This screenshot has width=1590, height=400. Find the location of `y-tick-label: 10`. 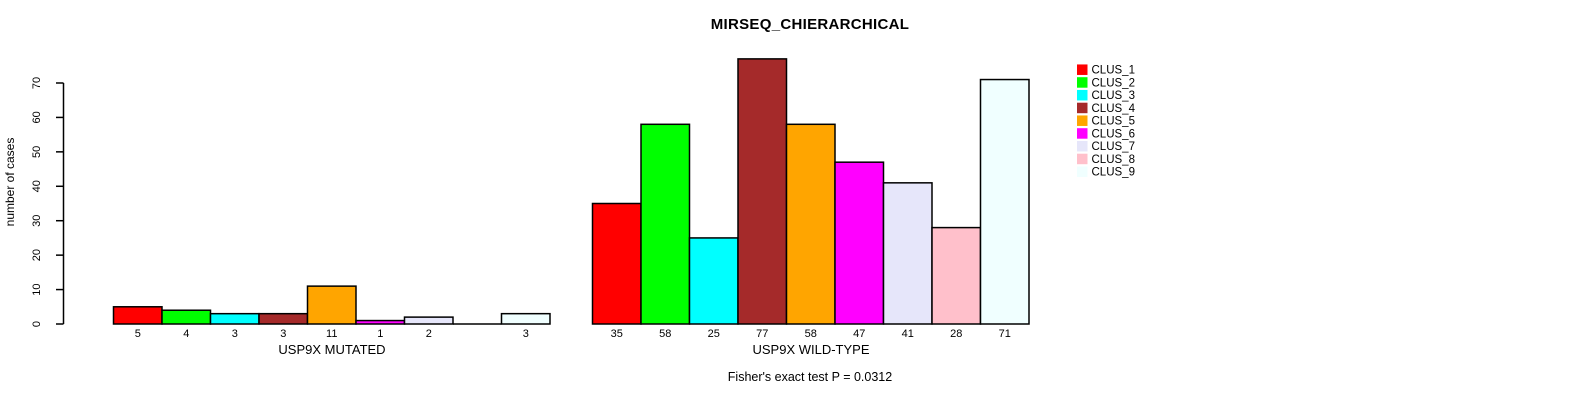

y-tick-label: 10 is located at coordinates (37, 289).